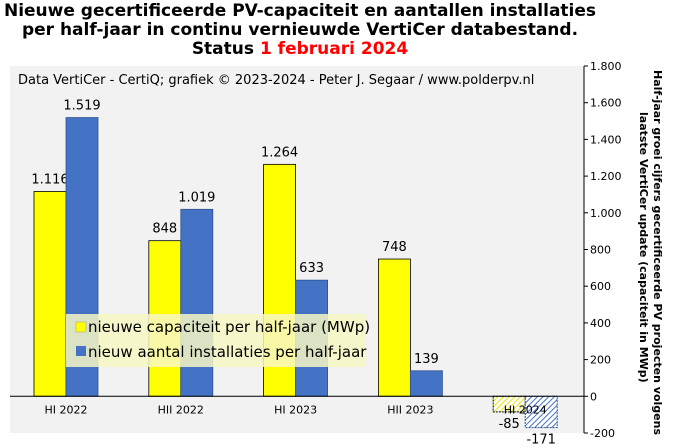 The width and height of the screenshot is (676, 448). What do you see at coordinates (181, 409) in the screenshot?
I see `category-label-1: HII 2022` at bounding box center [181, 409].